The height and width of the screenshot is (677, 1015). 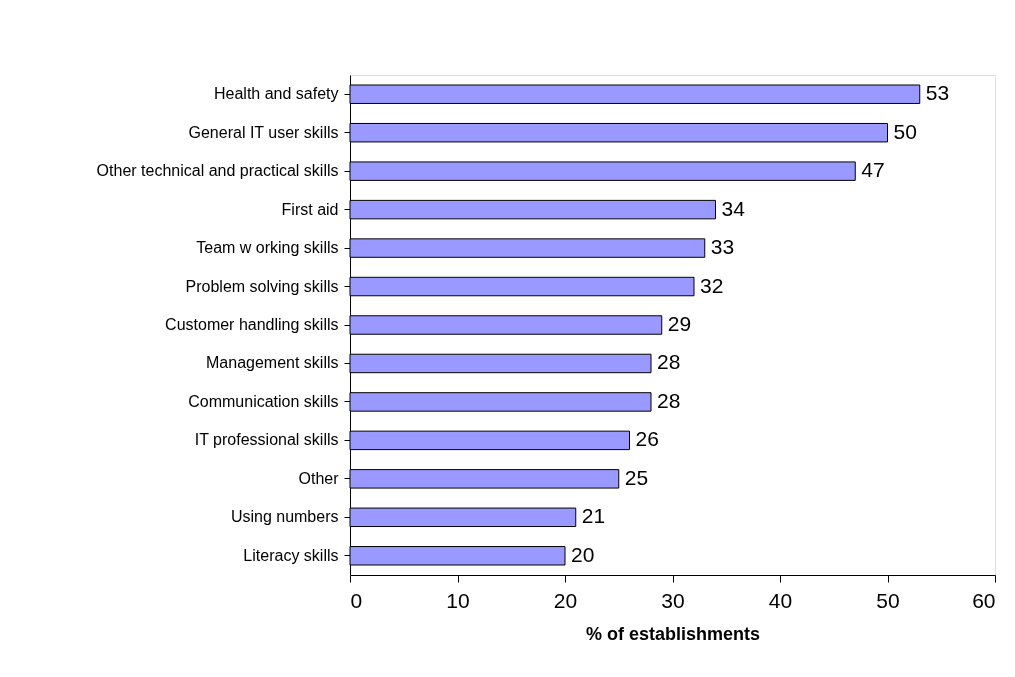 I want to click on y-tick-label: Other, so click(x=319, y=478).